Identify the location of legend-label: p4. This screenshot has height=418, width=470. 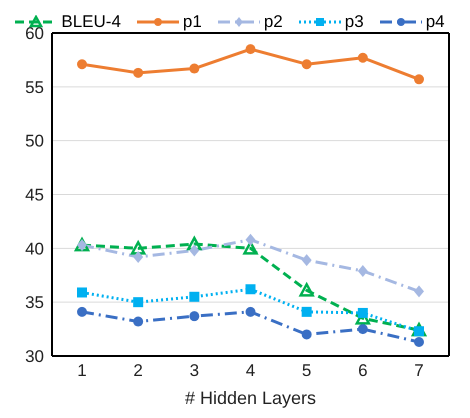
(434, 22).